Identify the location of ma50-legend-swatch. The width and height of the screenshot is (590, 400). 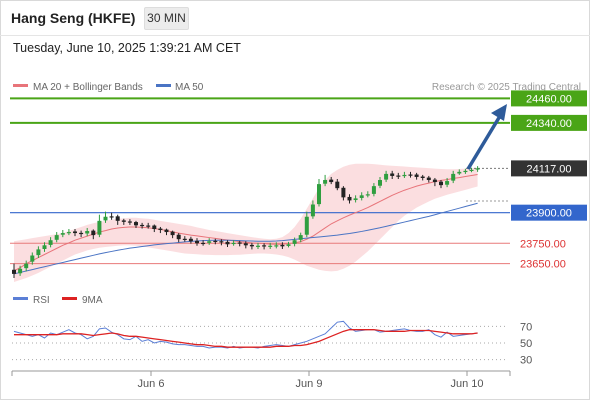
(163, 85).